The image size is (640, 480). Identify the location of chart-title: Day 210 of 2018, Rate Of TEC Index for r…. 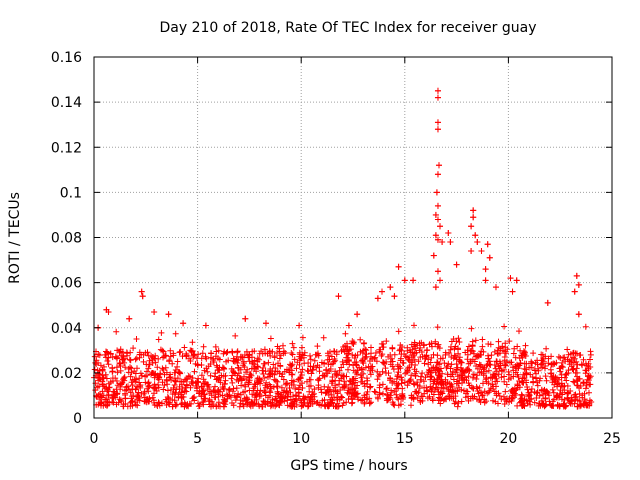
(348, 28).